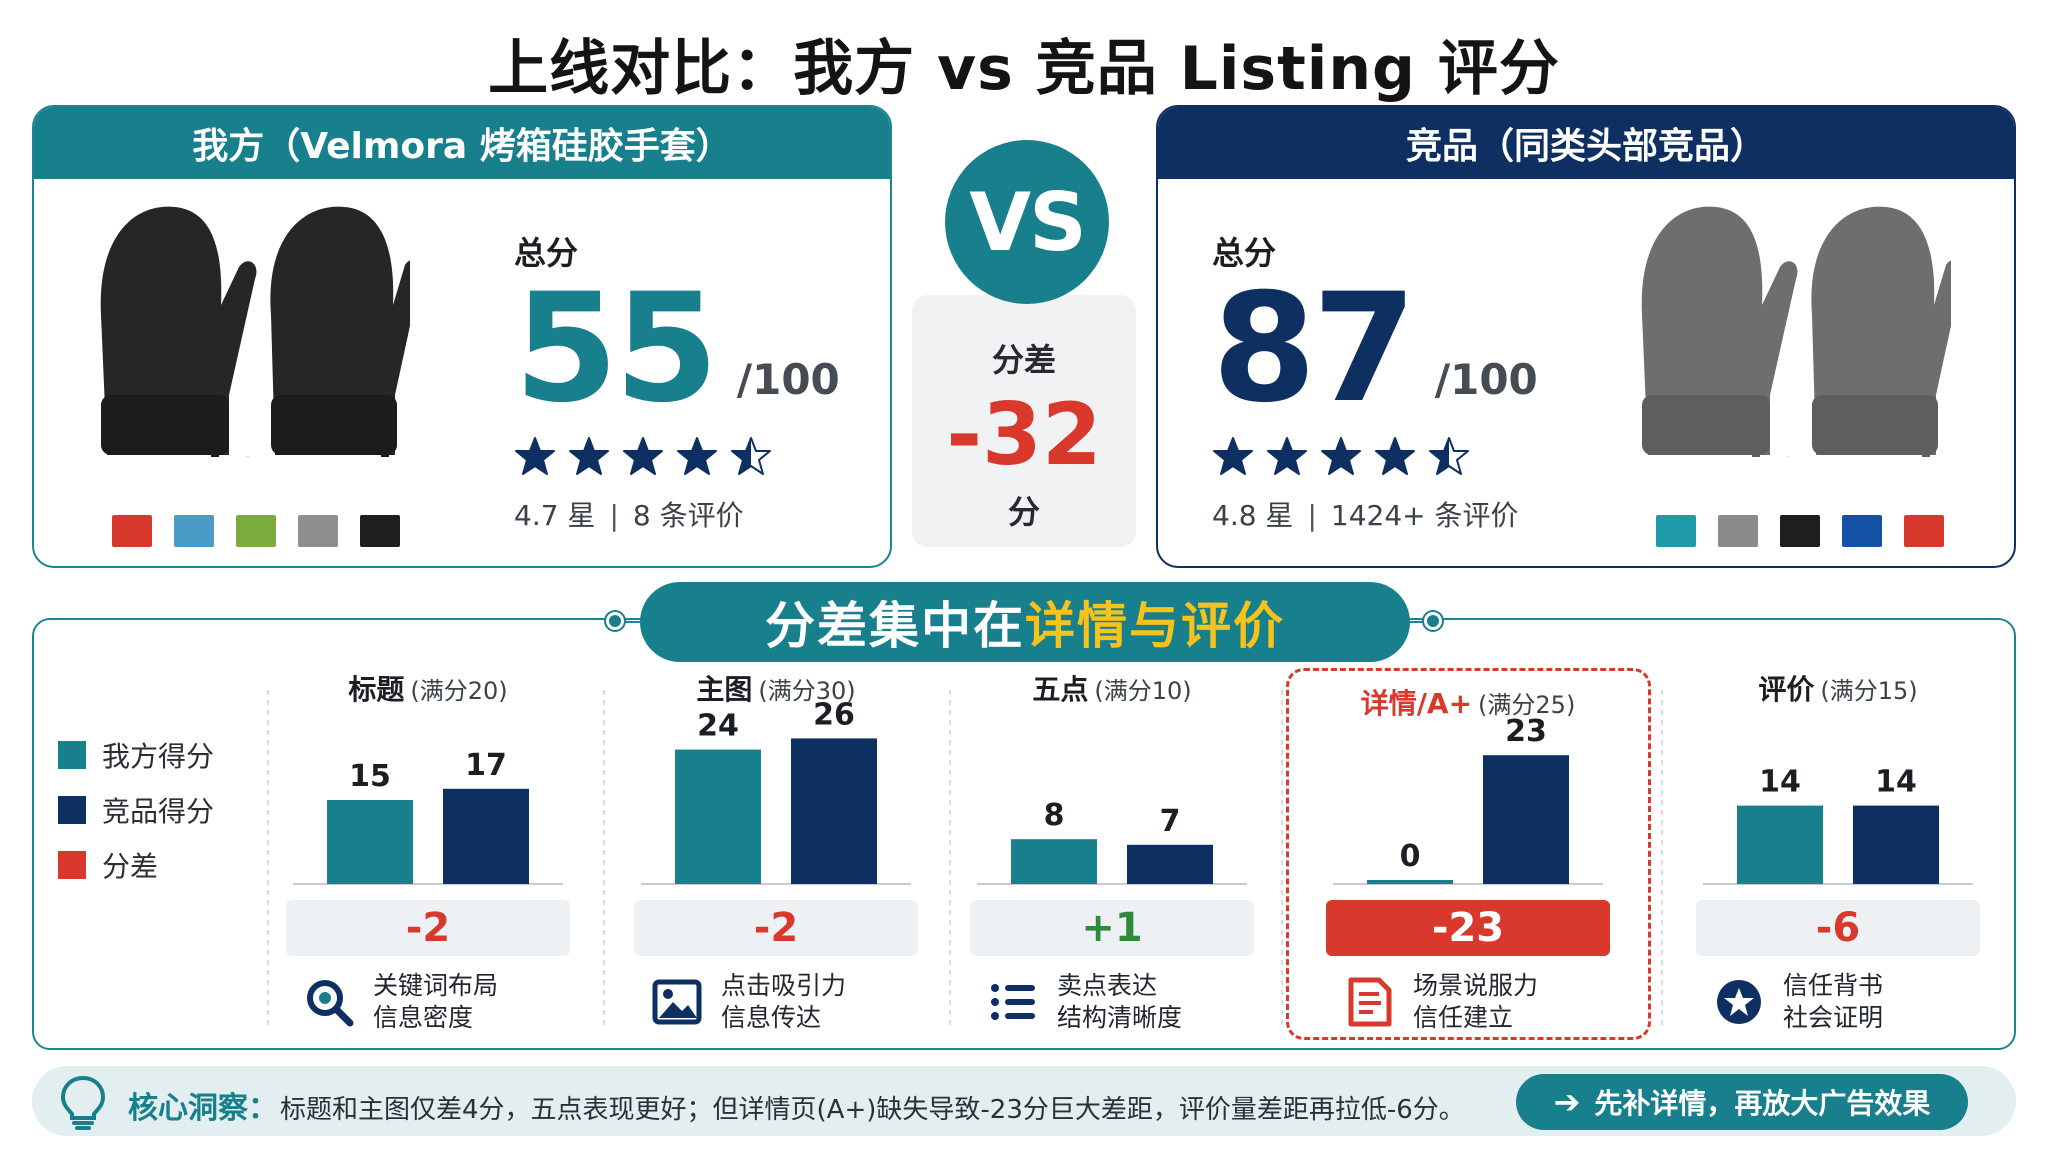  I want to click on category-diff: -6, so click(1838, 928).